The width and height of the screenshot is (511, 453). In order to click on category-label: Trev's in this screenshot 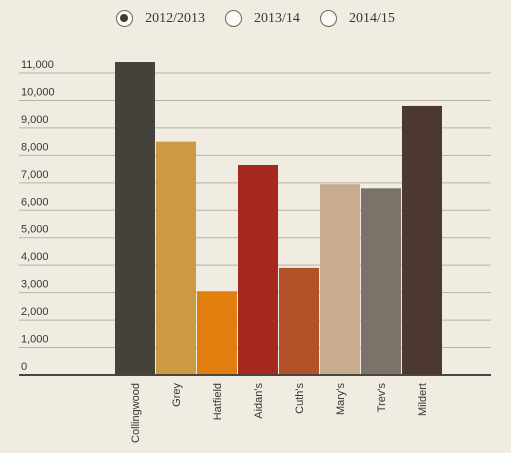, I will do `click(382, 398)`.